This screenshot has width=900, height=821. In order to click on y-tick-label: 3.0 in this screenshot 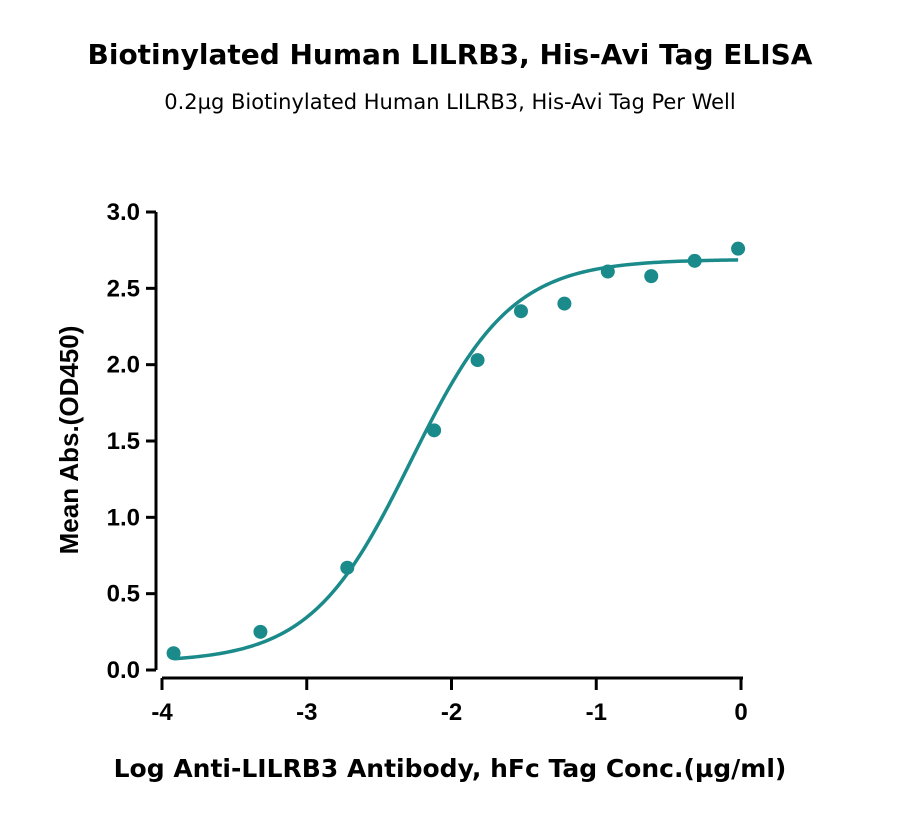, I will do `click(123, 212)`.